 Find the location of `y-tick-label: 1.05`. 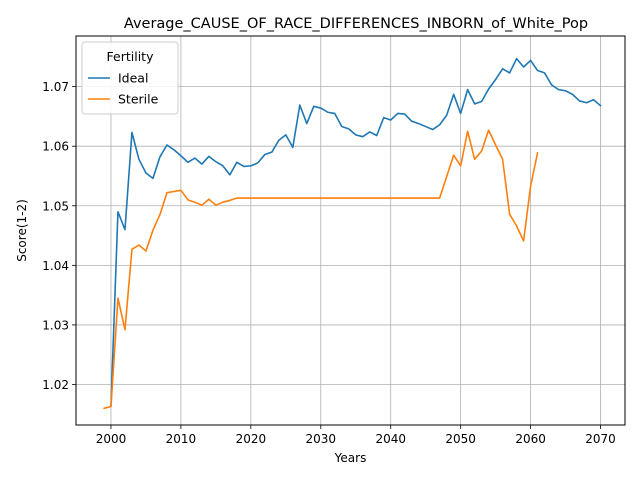

y-tick-label: 1.05 is located at coordinates (55, 206).